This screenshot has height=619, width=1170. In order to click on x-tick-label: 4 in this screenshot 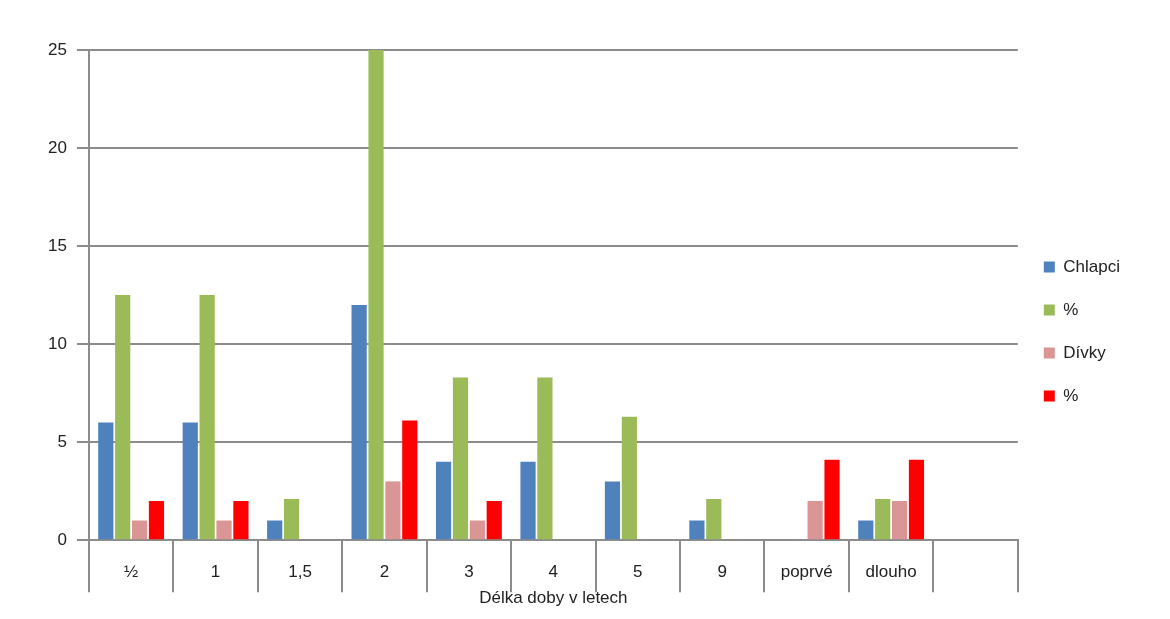, I will do `click(553, 572)`.